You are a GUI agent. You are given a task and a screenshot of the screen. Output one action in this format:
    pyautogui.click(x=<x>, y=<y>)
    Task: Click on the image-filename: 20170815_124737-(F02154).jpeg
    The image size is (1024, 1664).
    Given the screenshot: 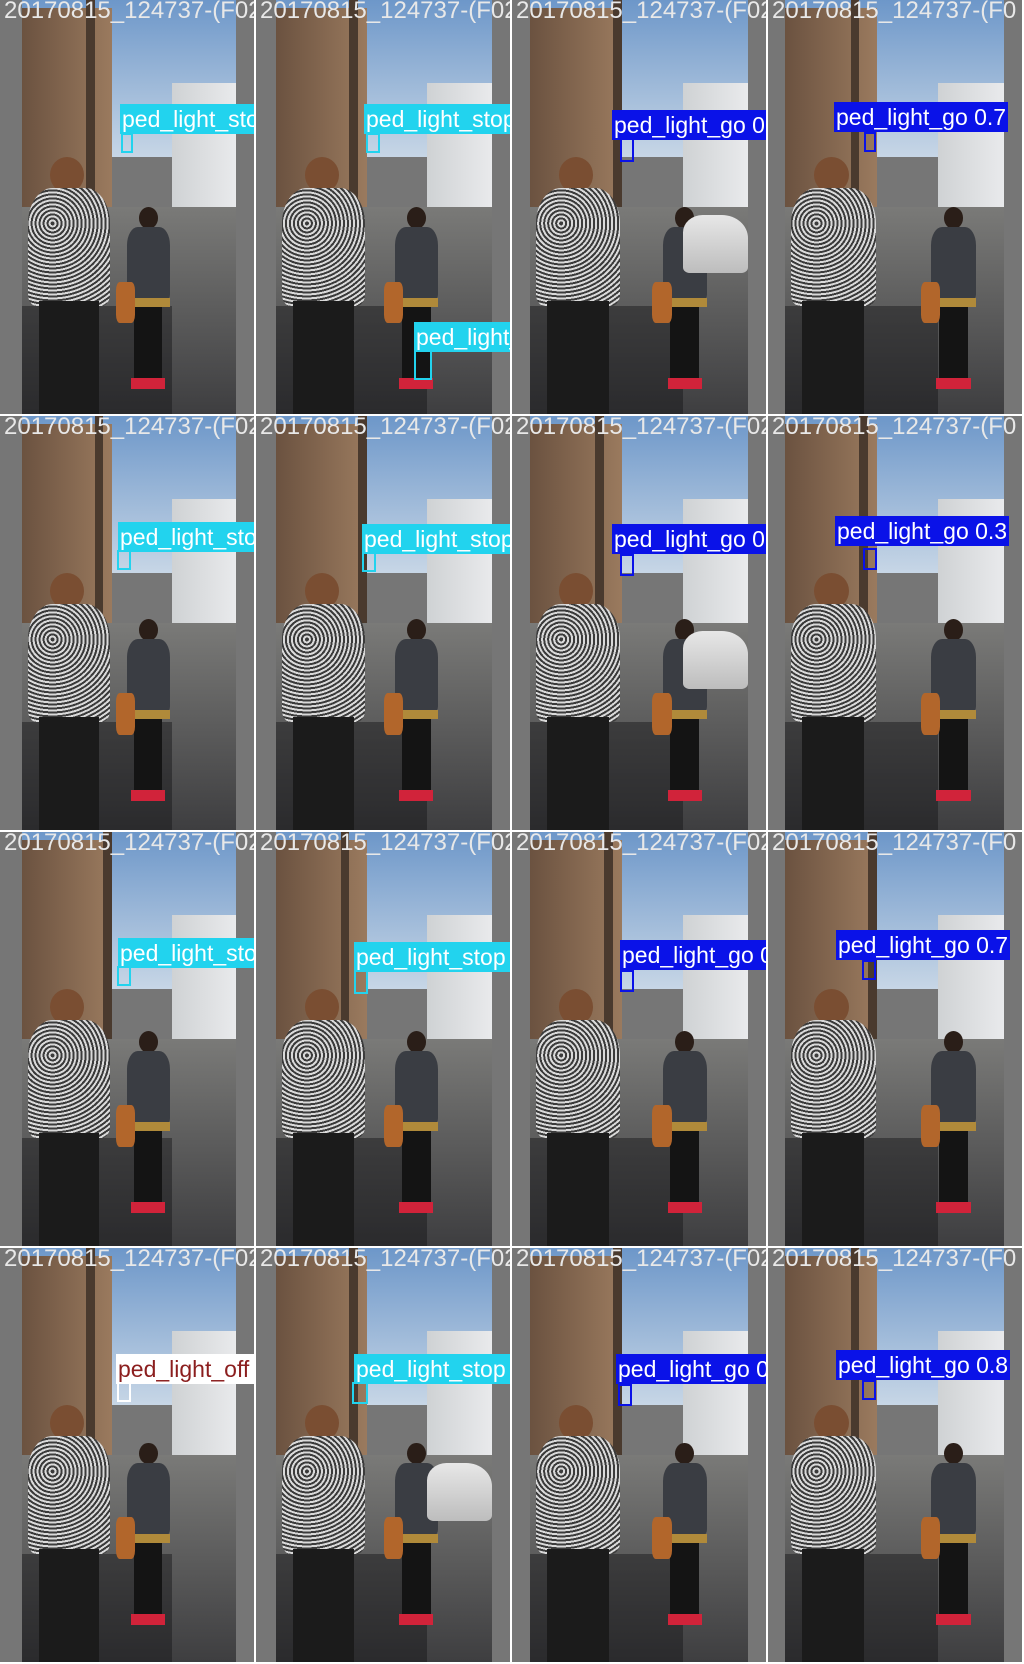 What is the action you would take?
    pyautogui.click(x=129, y=12)
    